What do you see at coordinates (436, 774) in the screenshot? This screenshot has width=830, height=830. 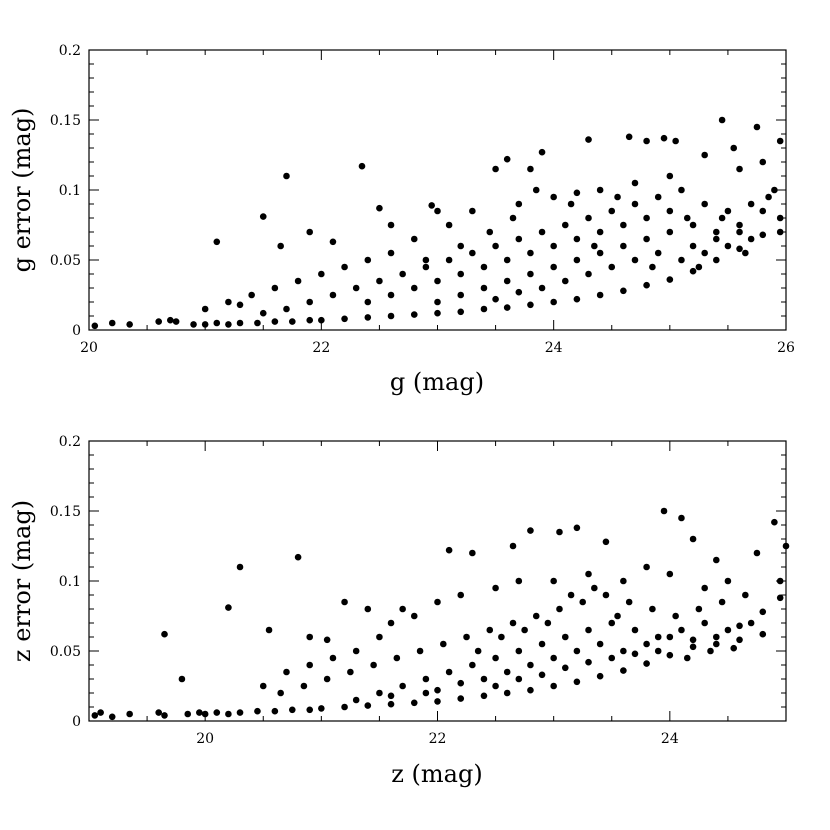 I see `x-axis-label: z (mag)` at bounding box center [436, 774].